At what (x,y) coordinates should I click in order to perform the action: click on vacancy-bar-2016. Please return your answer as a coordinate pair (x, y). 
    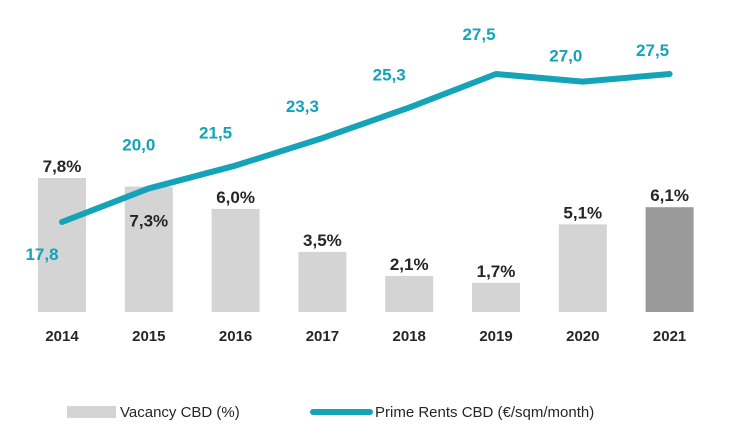
    Looking at the image, I should click on (235, 260).